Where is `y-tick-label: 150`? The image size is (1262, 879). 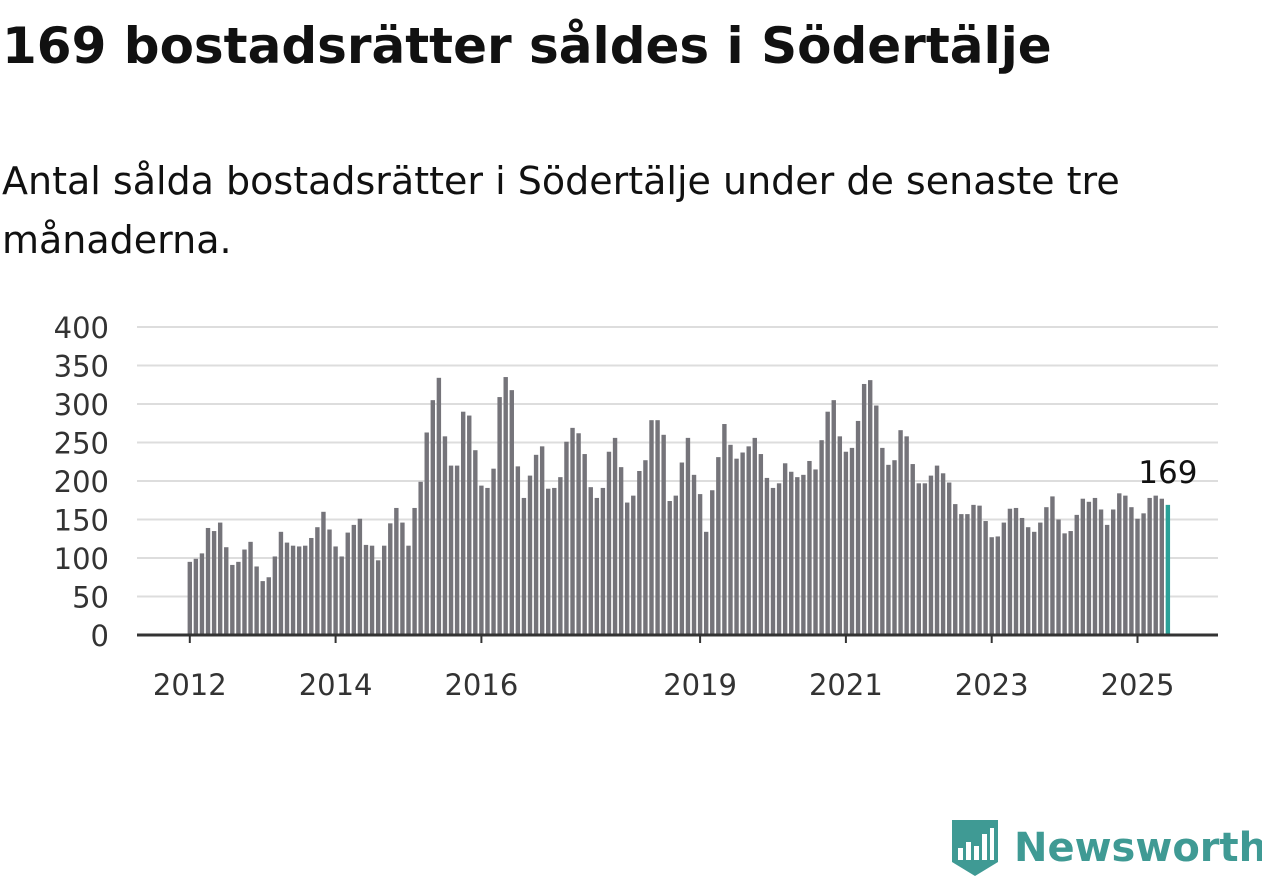 y-tick-label: 150 is located at coordinates (81, 521).